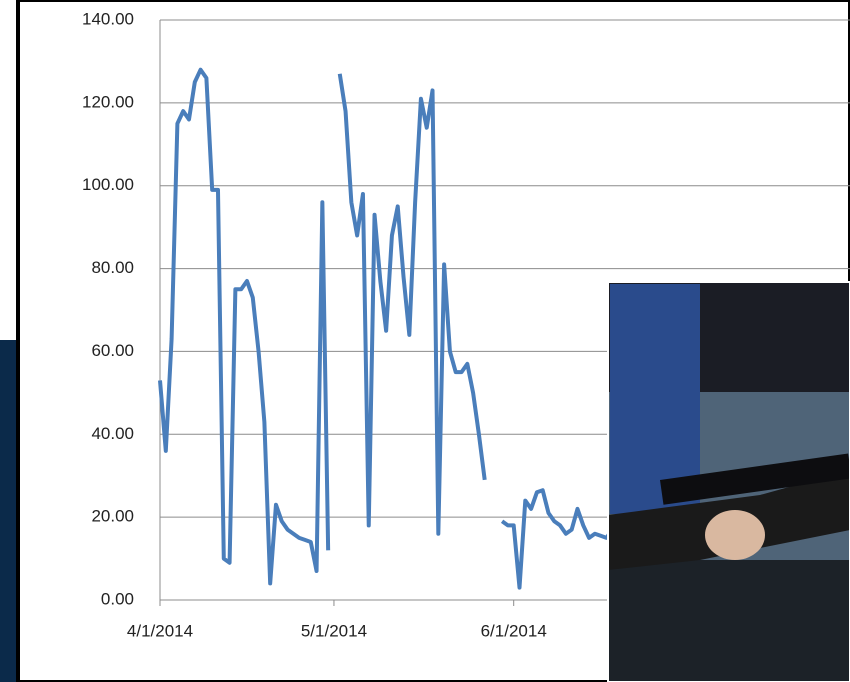 This screenshot has width=850, height=682. Describe the element at coordinates (112, 267) in the screenshot. I see `y-tick-label: 80.00` at that location.